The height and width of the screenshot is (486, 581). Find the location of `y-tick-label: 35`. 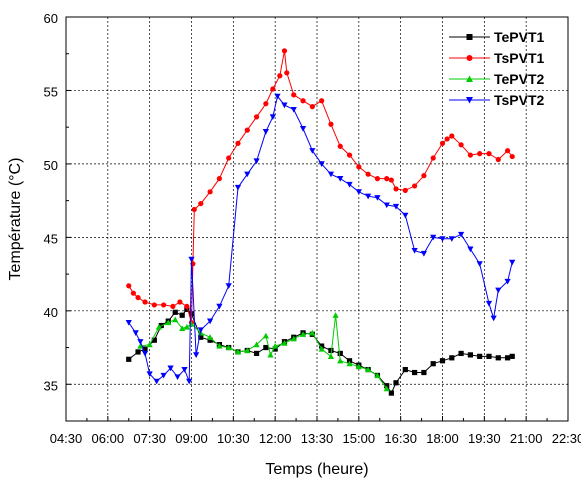

y-tick-label: 35 is located at coordinates (51, 385).